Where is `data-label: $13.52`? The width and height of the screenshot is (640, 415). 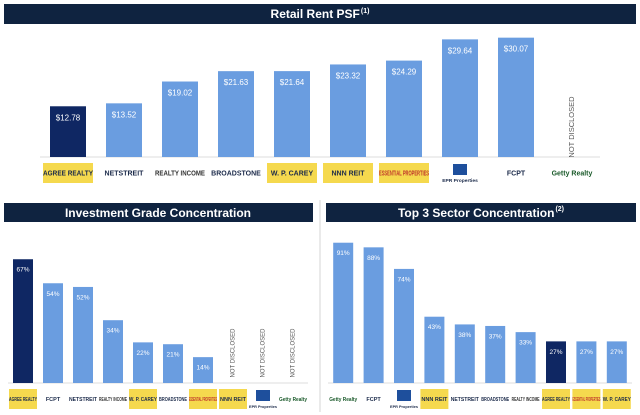
data-label: $13.52 is located at coordinates (124, 114).